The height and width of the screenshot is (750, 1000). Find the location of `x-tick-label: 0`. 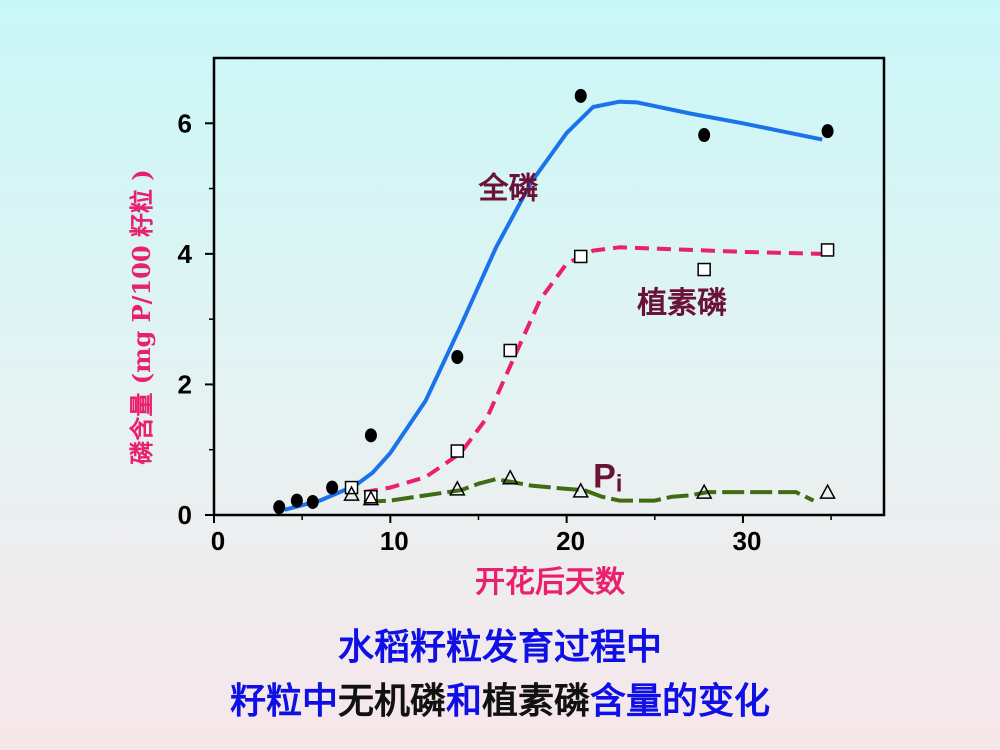

x-tick-label: 0 is located at coordinates (218, 541).